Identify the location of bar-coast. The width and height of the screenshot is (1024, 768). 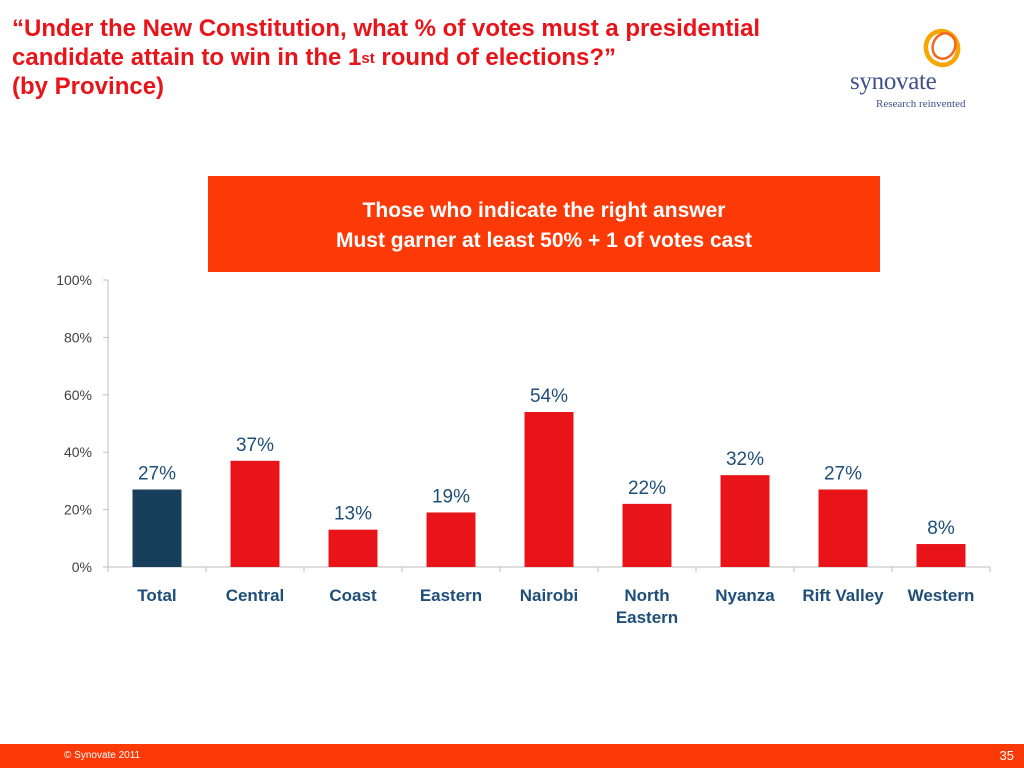
(353, 548).